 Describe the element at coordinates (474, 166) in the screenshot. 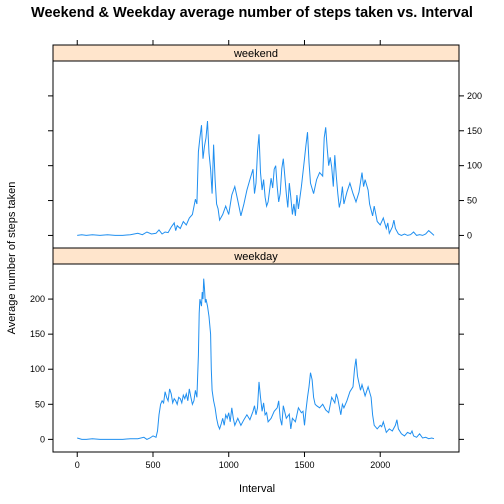

I see `y-tick-label-weekend-100: 100` at that location.